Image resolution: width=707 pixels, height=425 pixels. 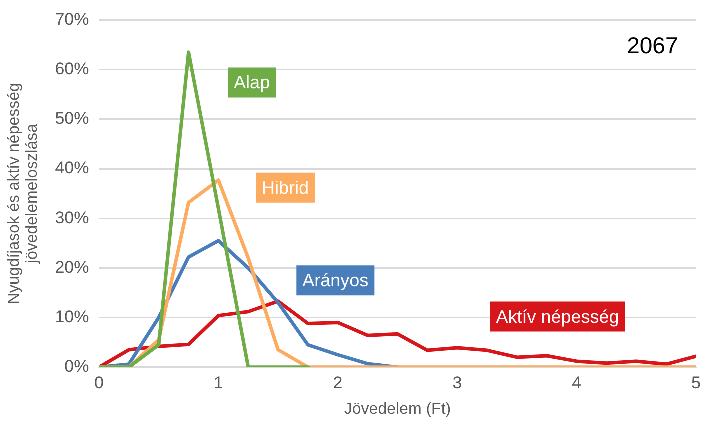 I want to click on text: 2067, so click(x=652, y=45).